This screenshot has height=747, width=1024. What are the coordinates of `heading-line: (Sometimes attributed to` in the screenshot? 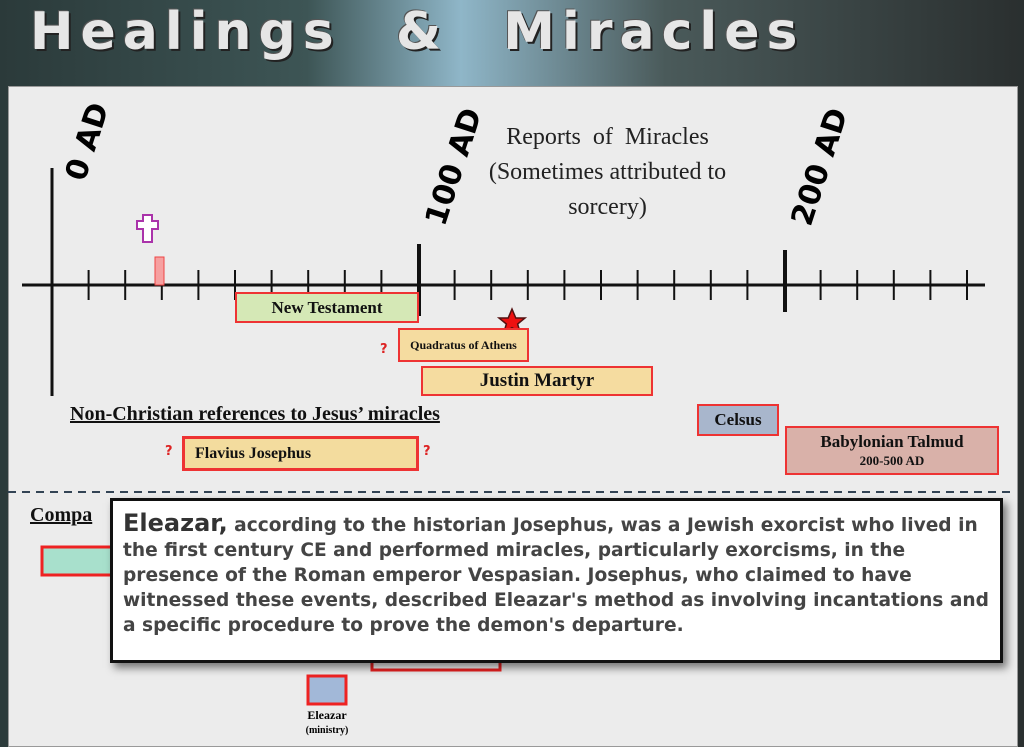 It's located at (607, 172).